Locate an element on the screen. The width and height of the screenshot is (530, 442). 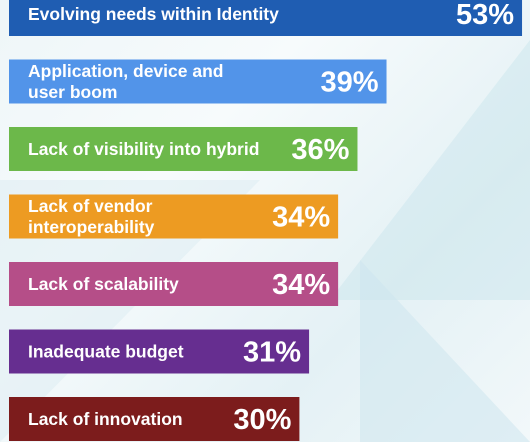
bar-group: Lack of visibility into hybrid 36% is located at coordinates (183, 149).